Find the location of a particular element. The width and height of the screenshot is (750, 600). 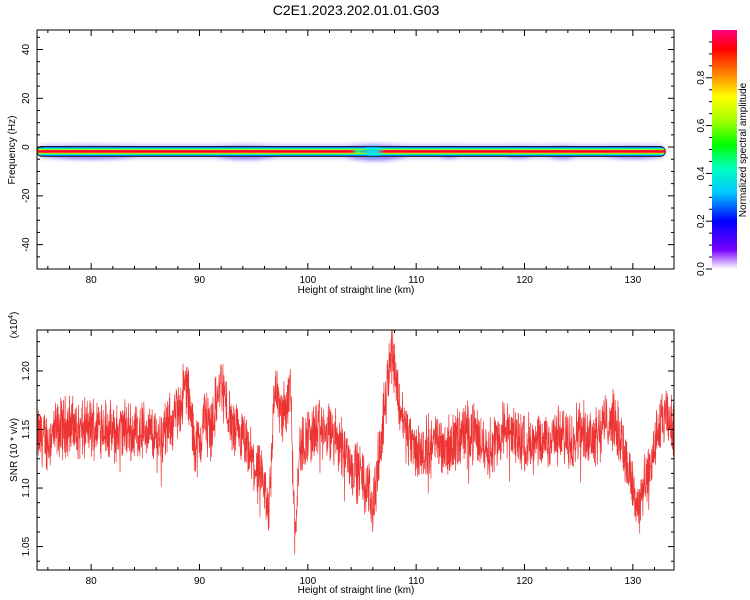

snr-ytick-label: 1.05 is located at coordinates (26, 546).